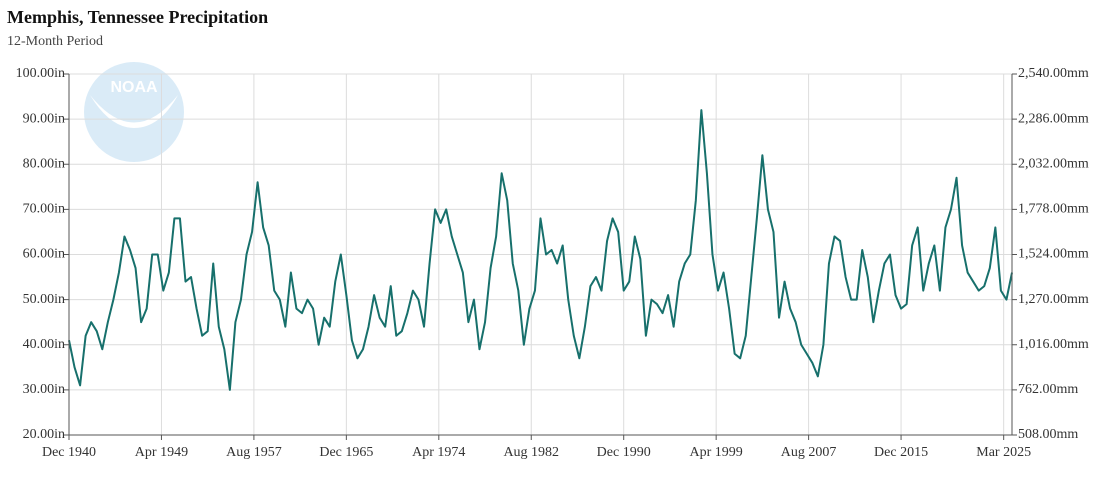 This screenshot has height=500, width=1110. Describe the element at coordinates (1053, 209) in the screenshot. I see `y2-tick-label: 1,778.00mm` at that location.